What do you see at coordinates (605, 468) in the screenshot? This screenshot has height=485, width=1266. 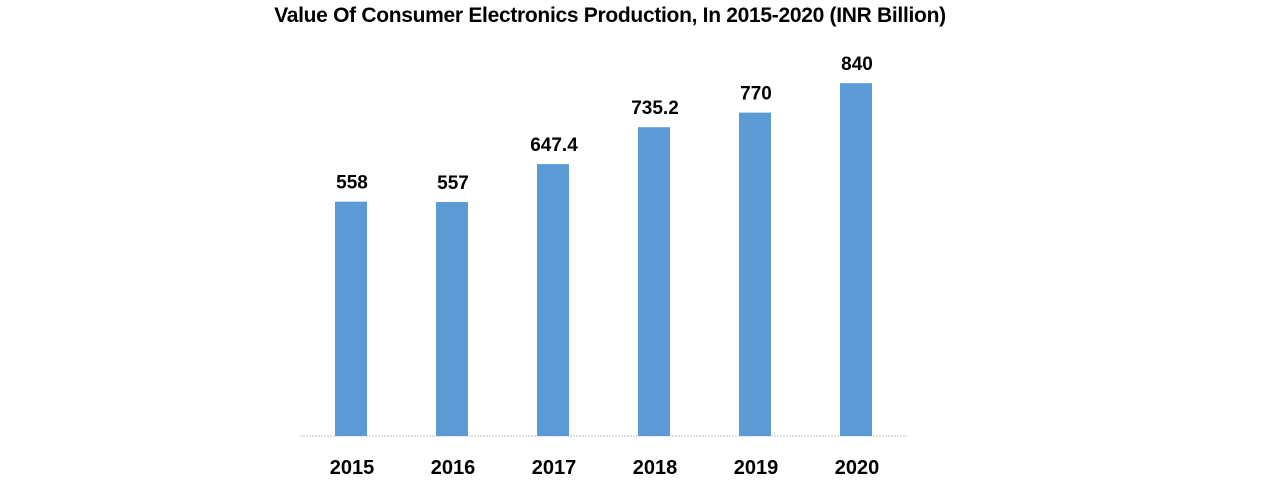 I see `x-tick-labels-group: 2015 2016 2017 2018 2019 2020` at bounding box center [605, 468].